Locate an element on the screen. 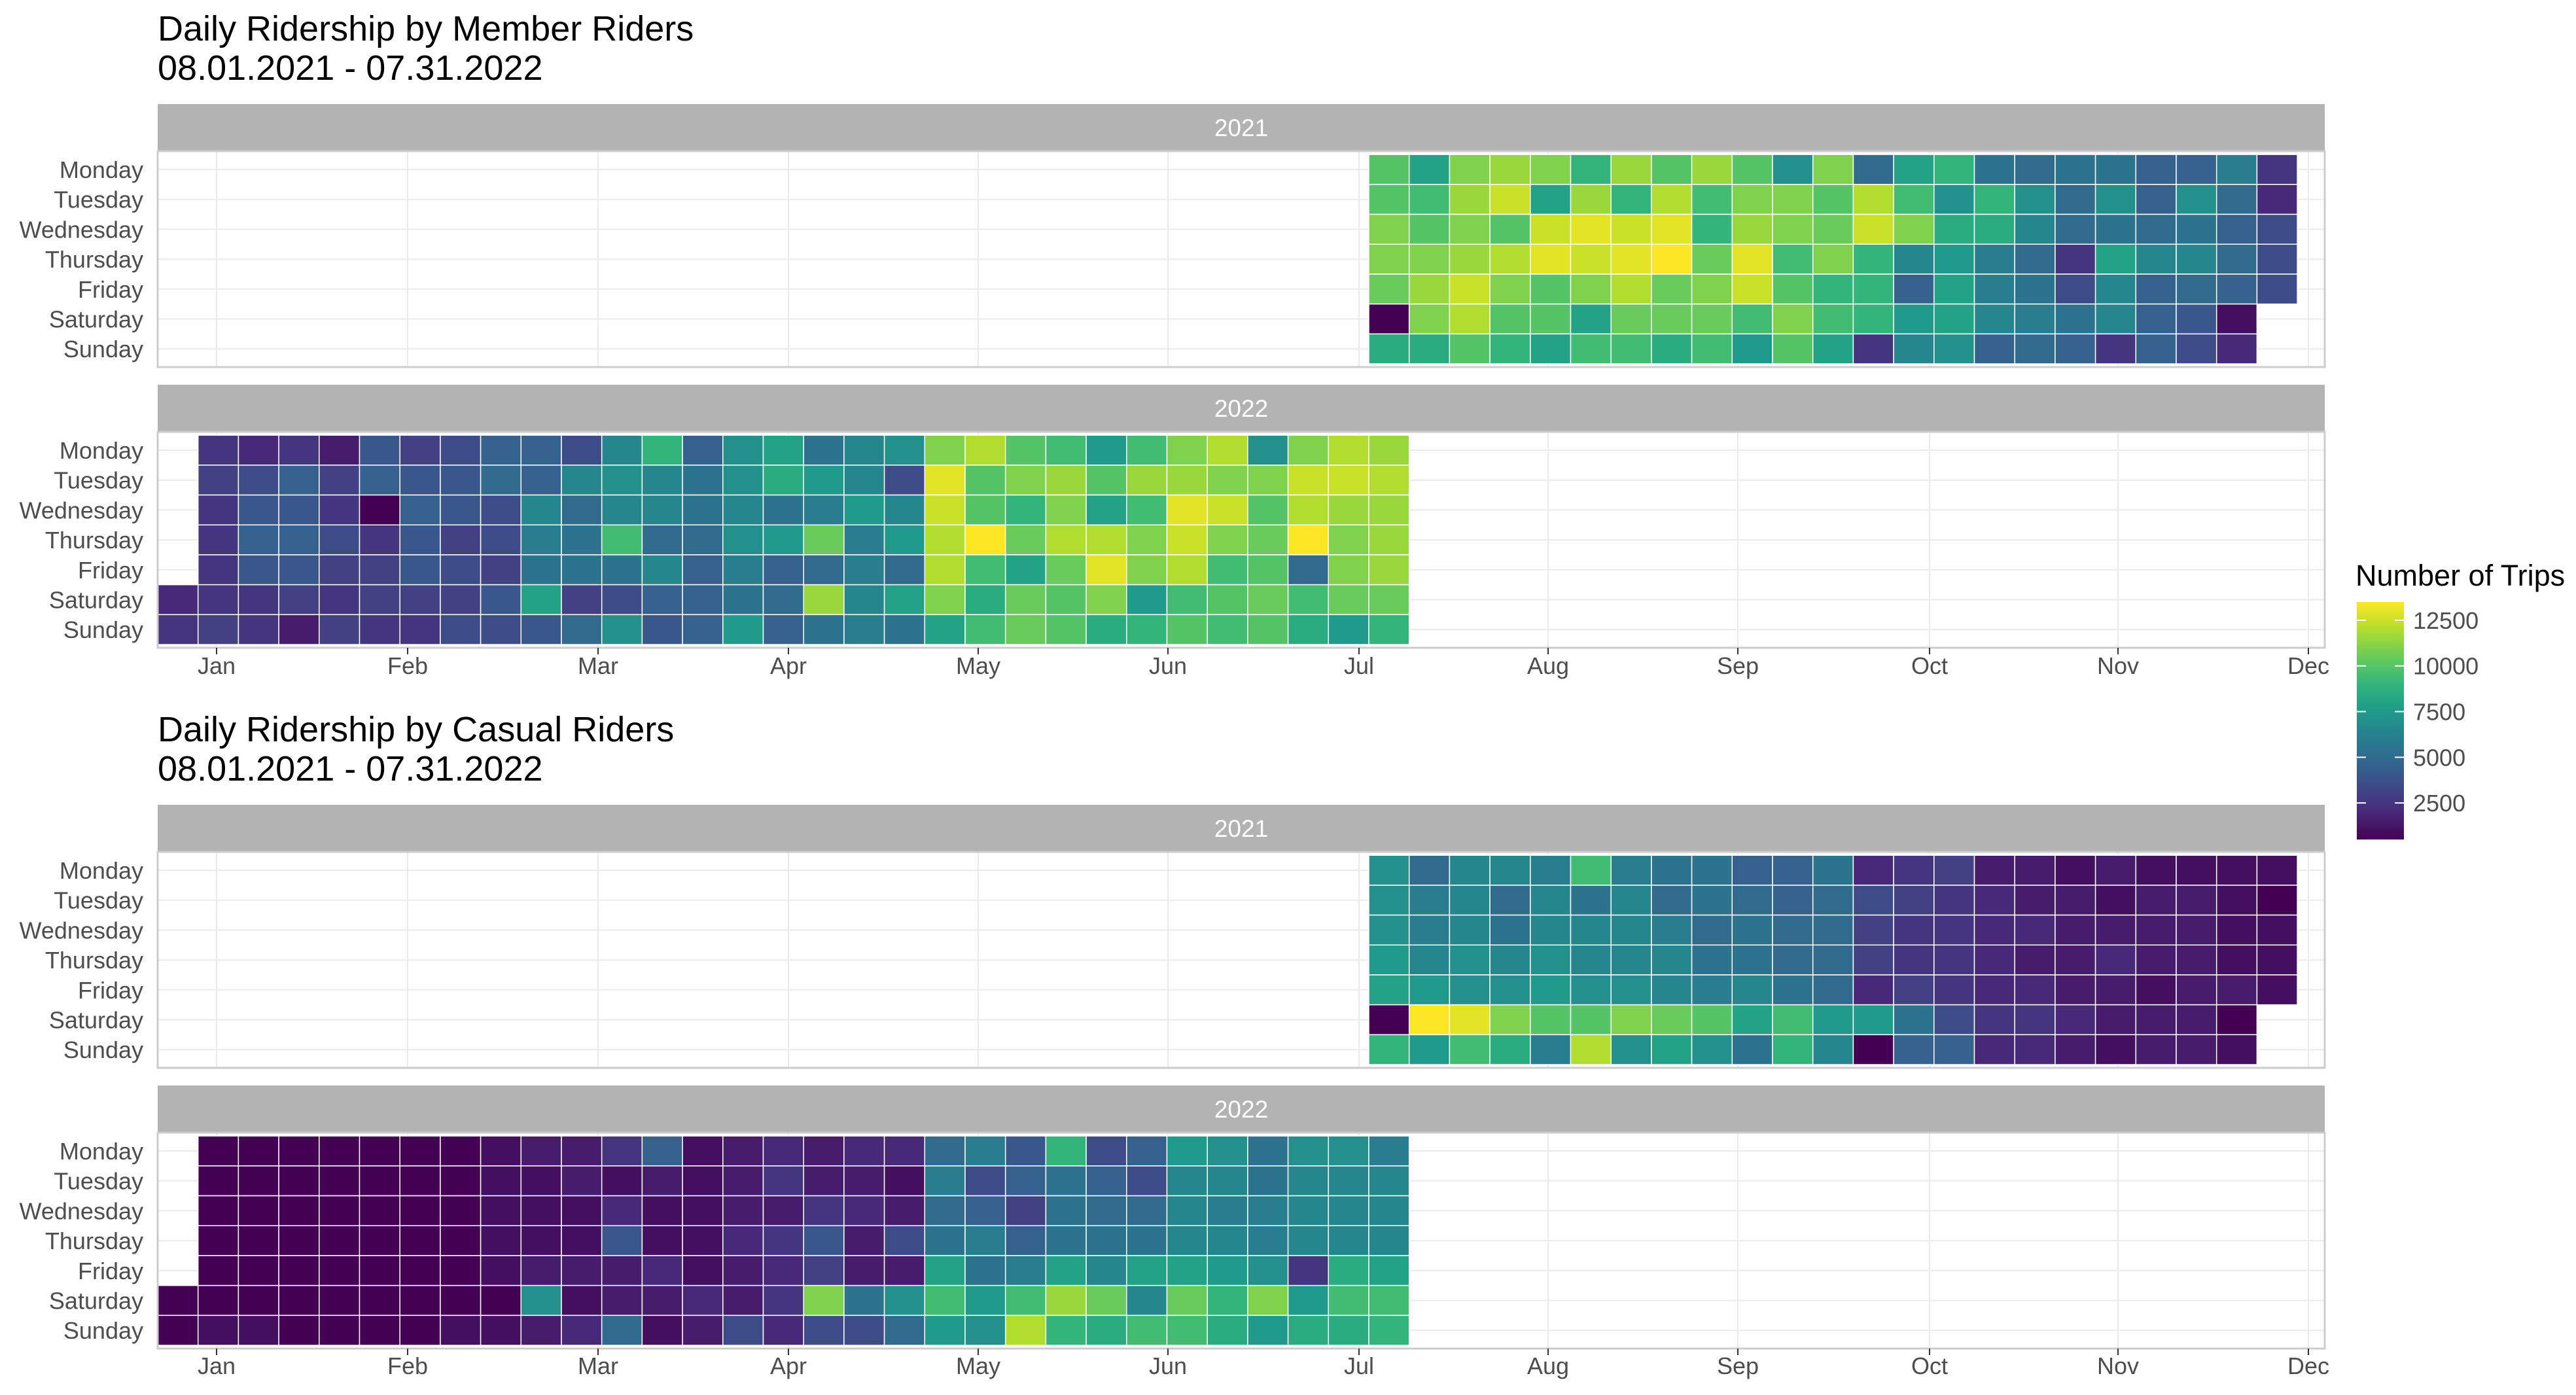 Image resolution: width=2576 pixels, height=1395 pixels. chart-title: Daily Ridership by Member Riders is located at coordinates (426, 29).